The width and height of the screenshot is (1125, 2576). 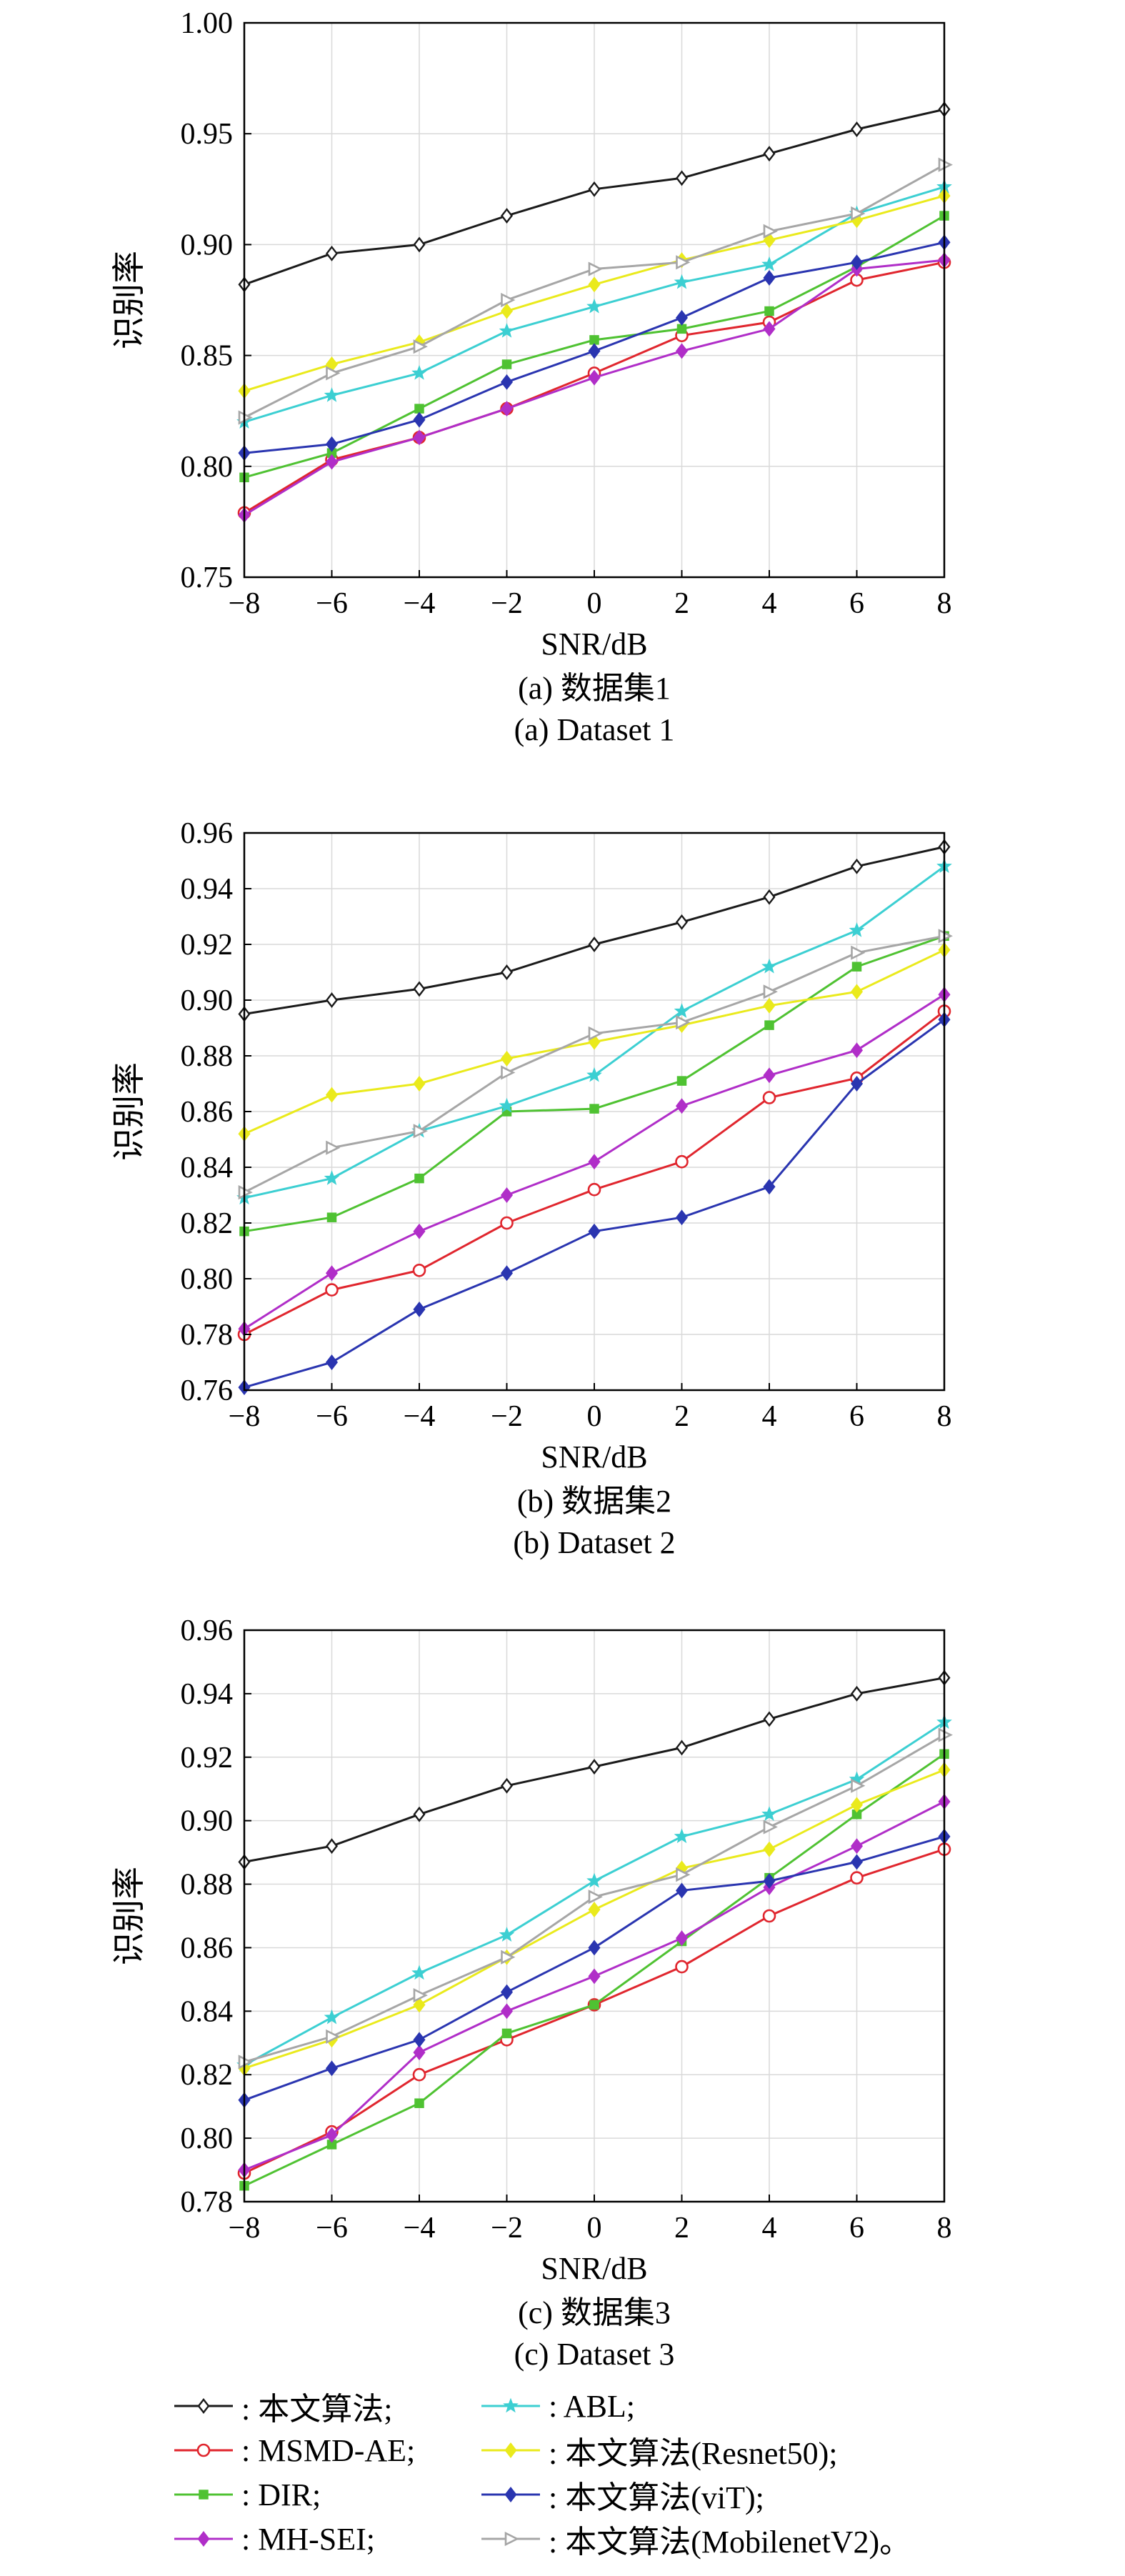 What do you see at coordinates (594, 2354) in the screenshot?
I see `caption-en: (c) Dataset 3` at bounding box center [594, 2354].